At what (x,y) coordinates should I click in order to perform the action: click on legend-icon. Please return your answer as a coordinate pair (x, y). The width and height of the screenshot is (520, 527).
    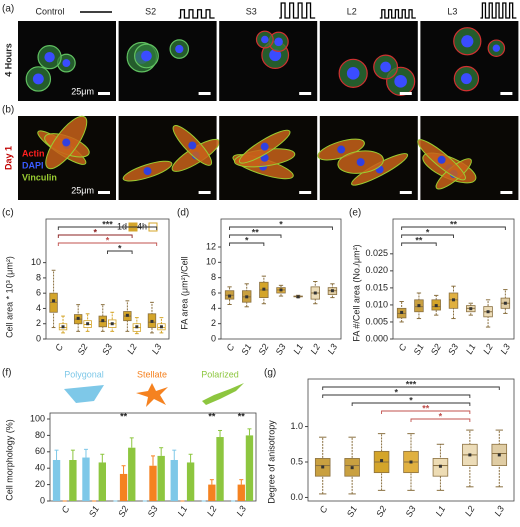
    Looking at the image, I should click on (84, 394).